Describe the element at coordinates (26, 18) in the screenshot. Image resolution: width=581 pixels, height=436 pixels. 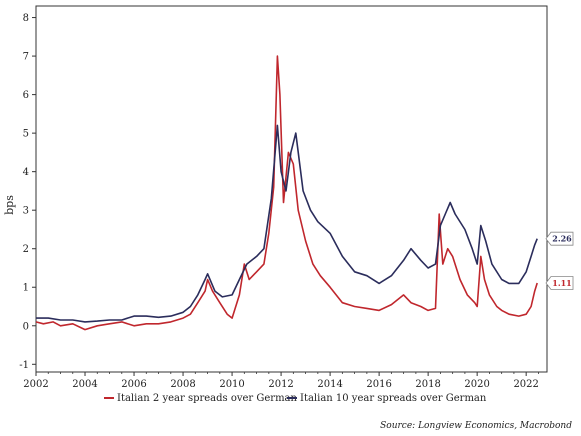
I see `y-tick-label: 8` at that location.